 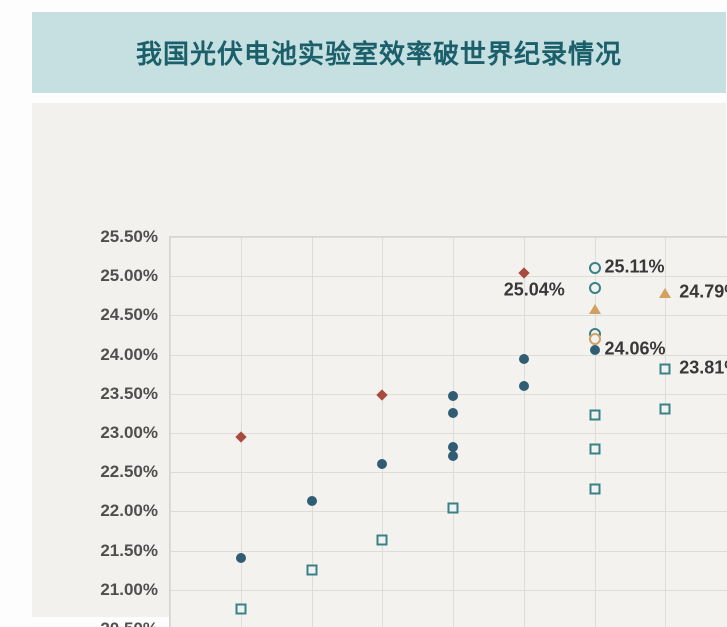 What do you see at coordinates (634, 266) in the screenshot?
I see `data-label: 25.11%` at bounding box center [634, 266].